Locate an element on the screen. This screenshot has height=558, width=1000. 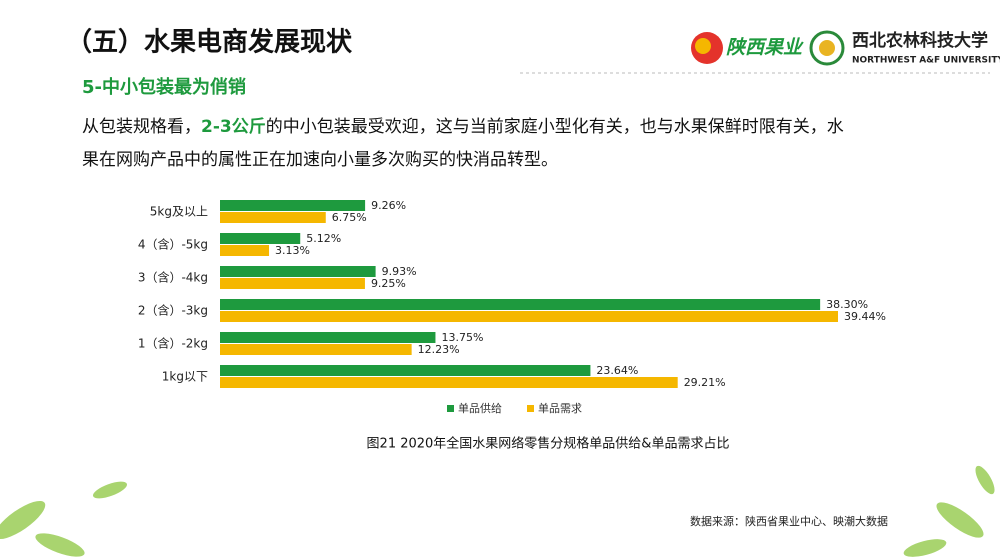
legend-label: 单品需求 is located at coordinates (560, 408).